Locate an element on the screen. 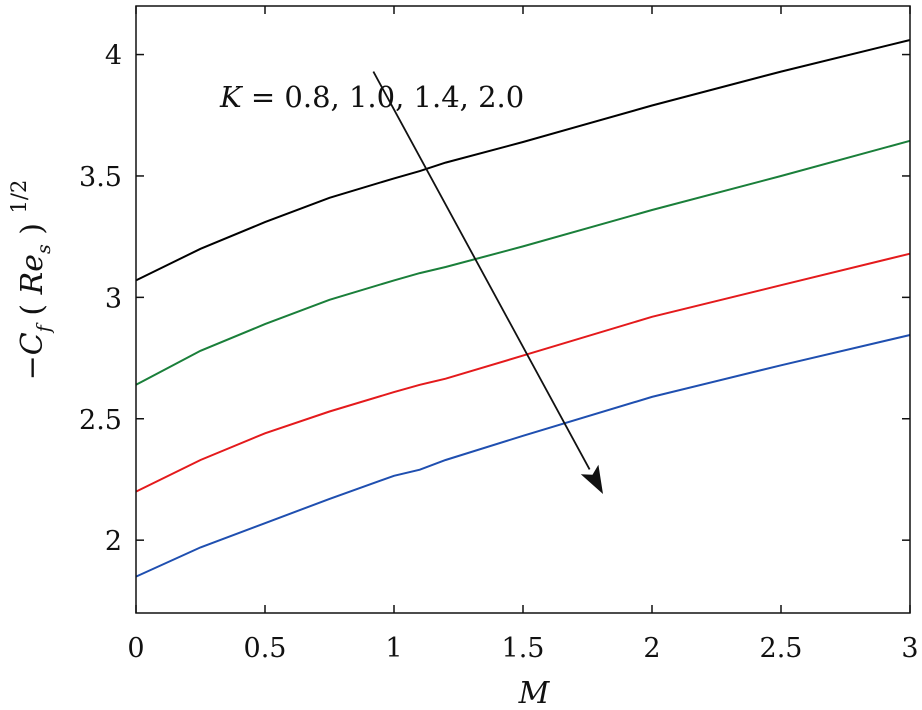 Image resolution: width=922 pixels, height=710 pixels. ylabel-f-subscript: f is located at coordinates (44, 328).